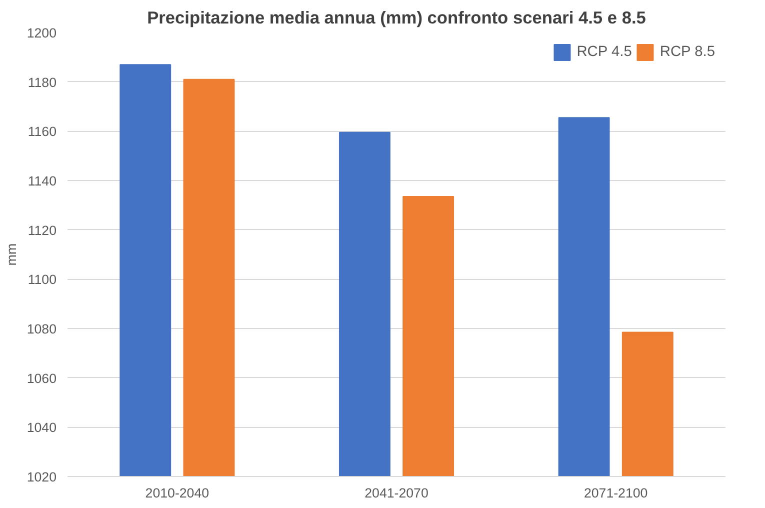 The image size is (765, 508). What do you see at coordinates (41, 428) in the screenshot?
I see `y-tick-label: 1040` at bounding box center [41, 428].